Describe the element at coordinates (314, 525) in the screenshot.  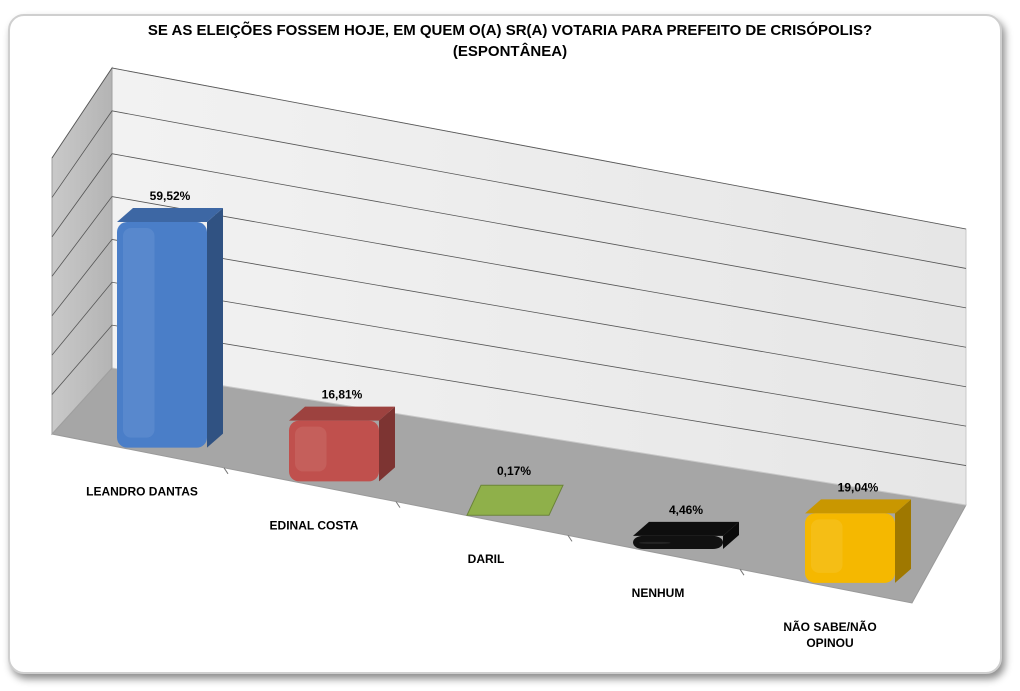
I see `category-label: EDINAL COSTA` at that location.